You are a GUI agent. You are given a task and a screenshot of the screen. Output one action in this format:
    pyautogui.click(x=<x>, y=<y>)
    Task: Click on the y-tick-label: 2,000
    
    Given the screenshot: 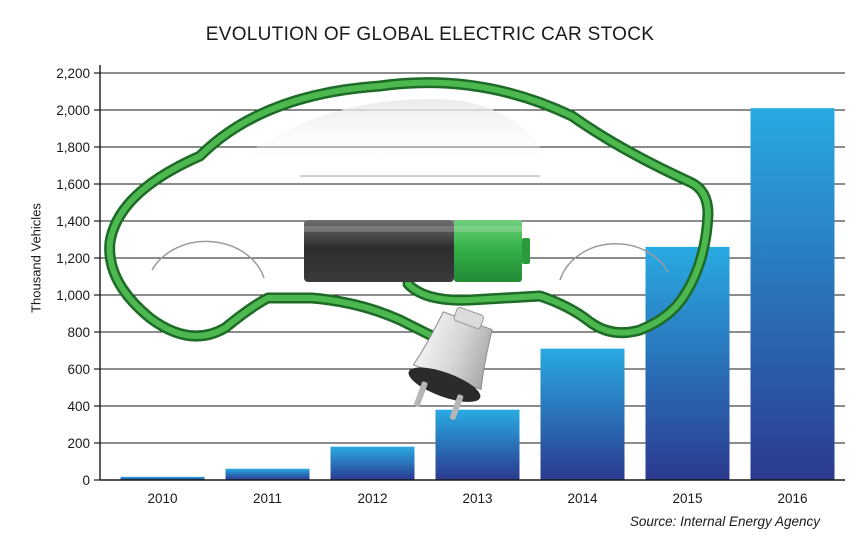 What is the action you would take?
    pyautogui.click(x=73, y=110)
    